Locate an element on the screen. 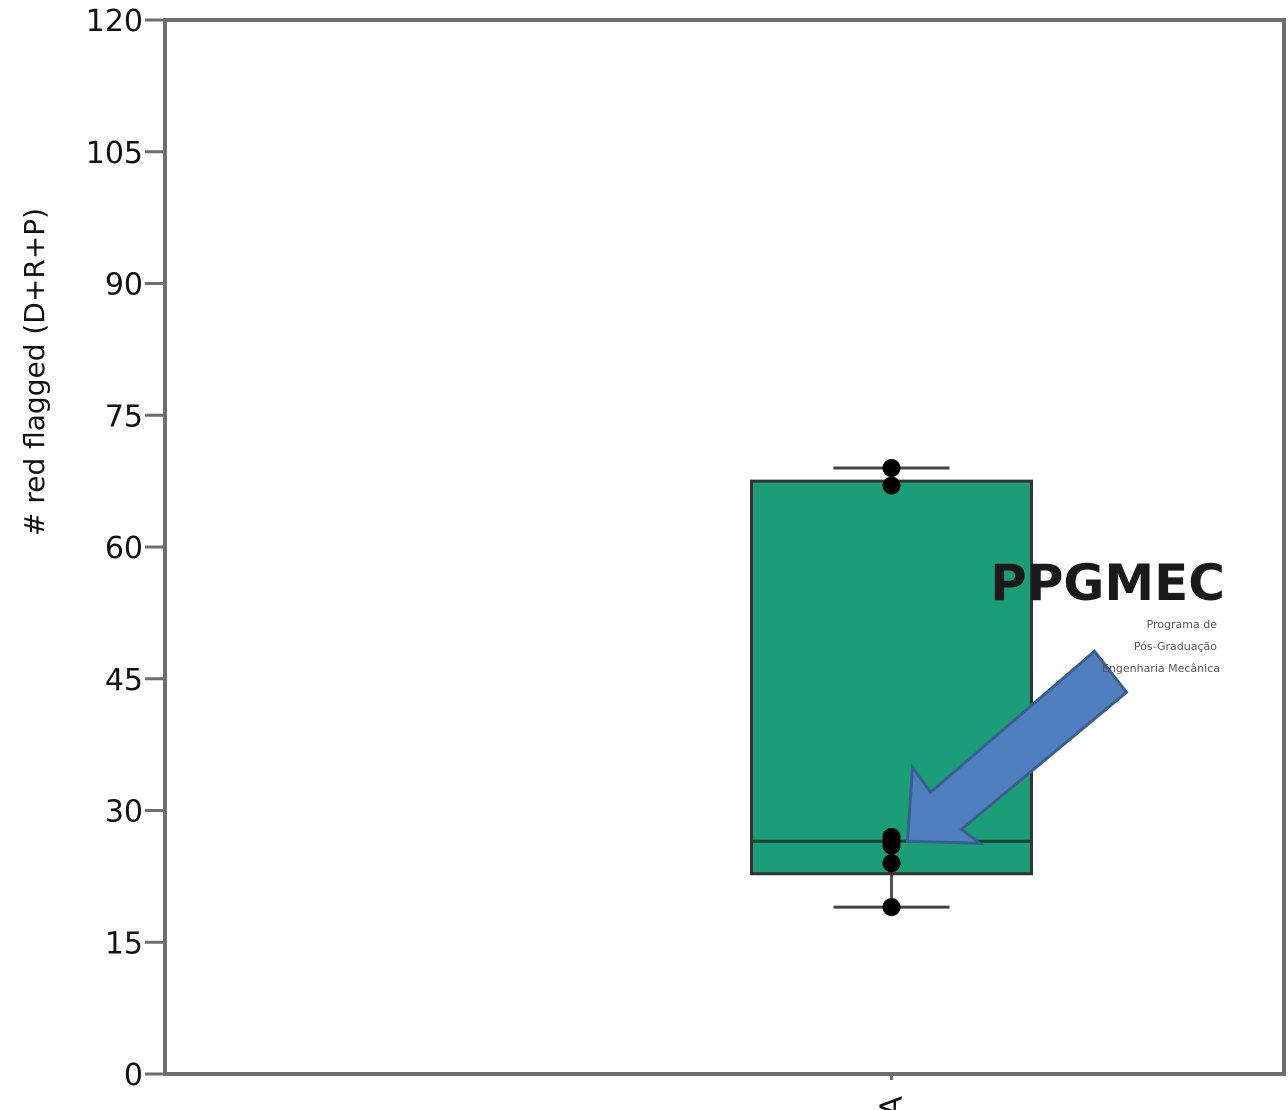  box-A is located at coordinates (892, 687).